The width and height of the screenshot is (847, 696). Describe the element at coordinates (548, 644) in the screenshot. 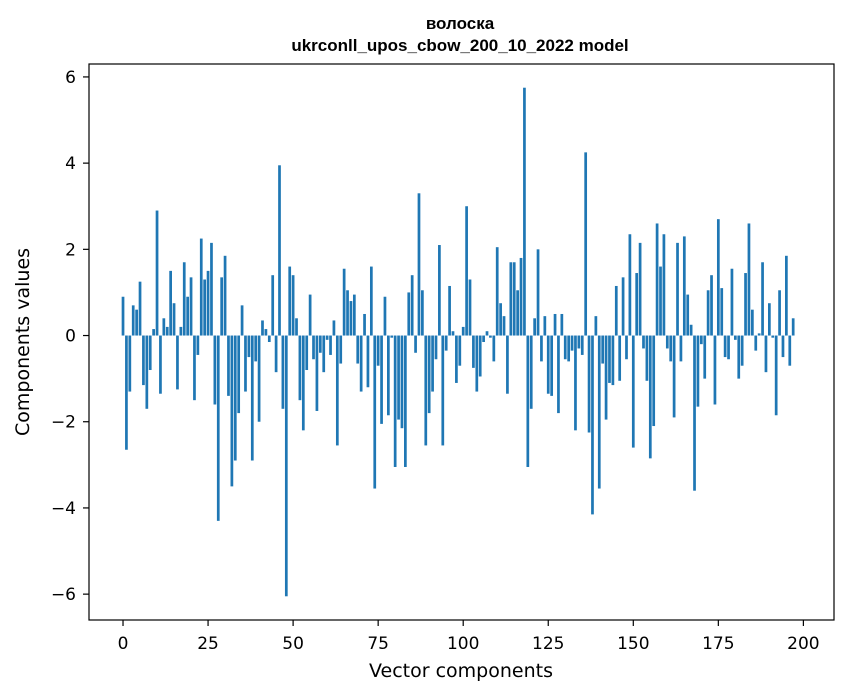

I see `x-tick-label: 125` at that location.